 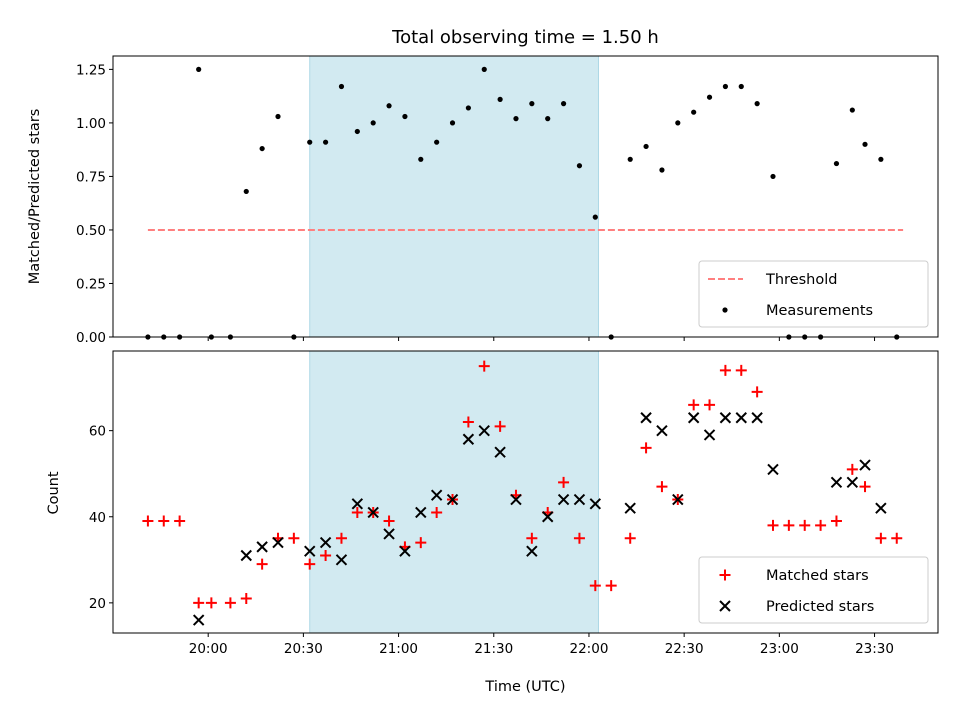 What do you see at coordinates (820, 607) in the screenshot?
I see `legend-label: Predicted stars` at bounding box center [820, 607].